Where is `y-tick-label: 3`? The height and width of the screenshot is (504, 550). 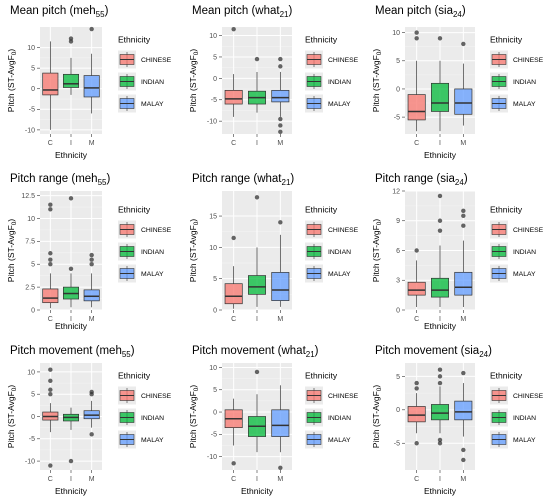
y-tick-label: 3 is located at coordinates (398, 281).